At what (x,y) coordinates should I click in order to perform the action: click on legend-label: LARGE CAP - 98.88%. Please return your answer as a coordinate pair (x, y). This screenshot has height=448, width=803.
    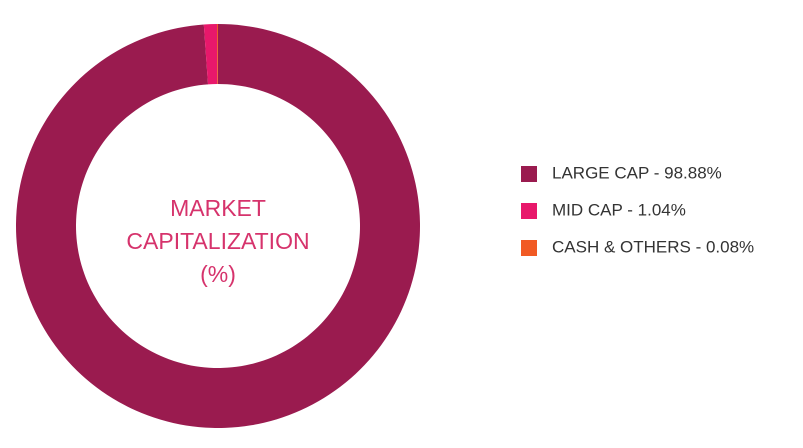
    Looking at the image, I should click on (637, 172).